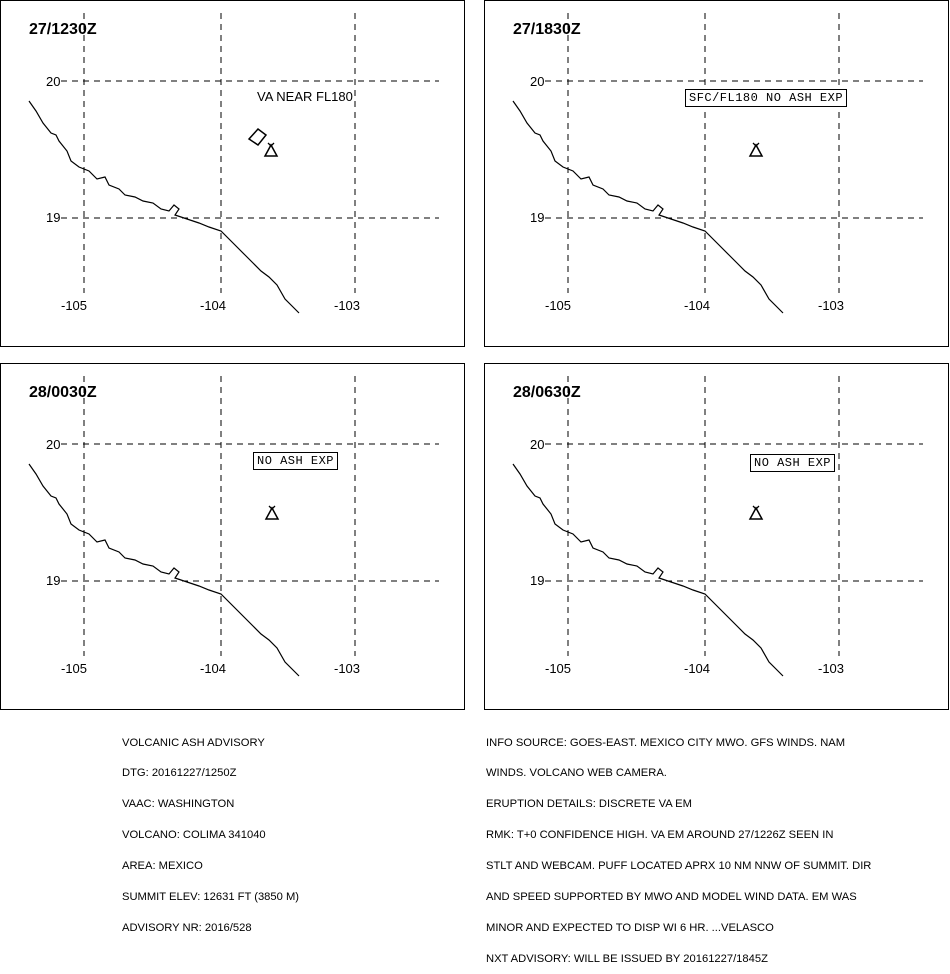  Describe the element at coordinates (179, 773) in the screenshot. I see `advisory-line: DTG: 20161227/1250Z` at that location.